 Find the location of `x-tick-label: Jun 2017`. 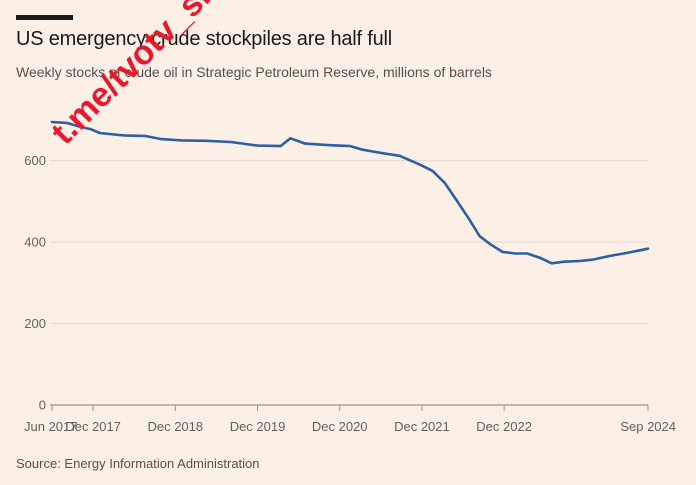

x-tick-label: Jun 2017 is located at coordinates (51, 426).